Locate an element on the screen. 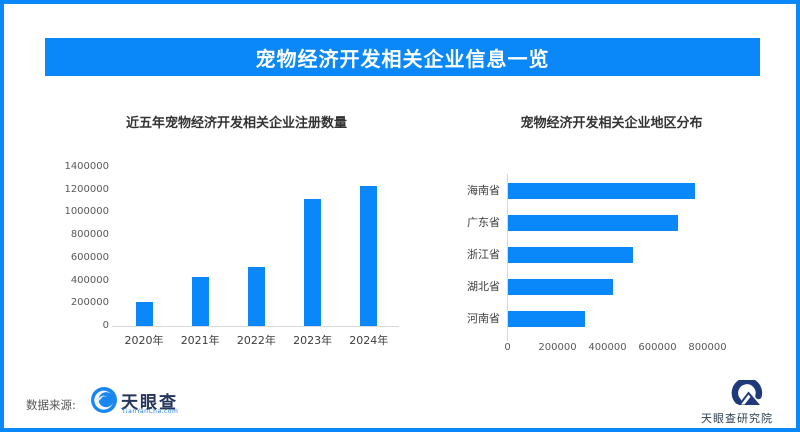 The height and width of the screenshot is (432, 800). tianyancha-logo-text: 天眼查 is located at coordinates (149, 403).